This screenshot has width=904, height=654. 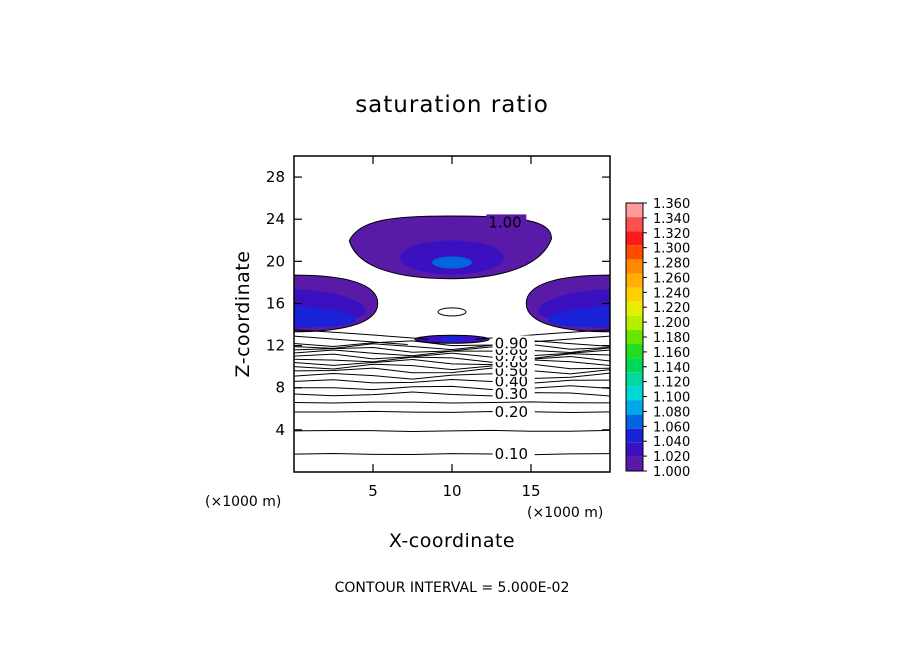 I want to click on colorbar-label: 1.180, so click(x=671, y=338).